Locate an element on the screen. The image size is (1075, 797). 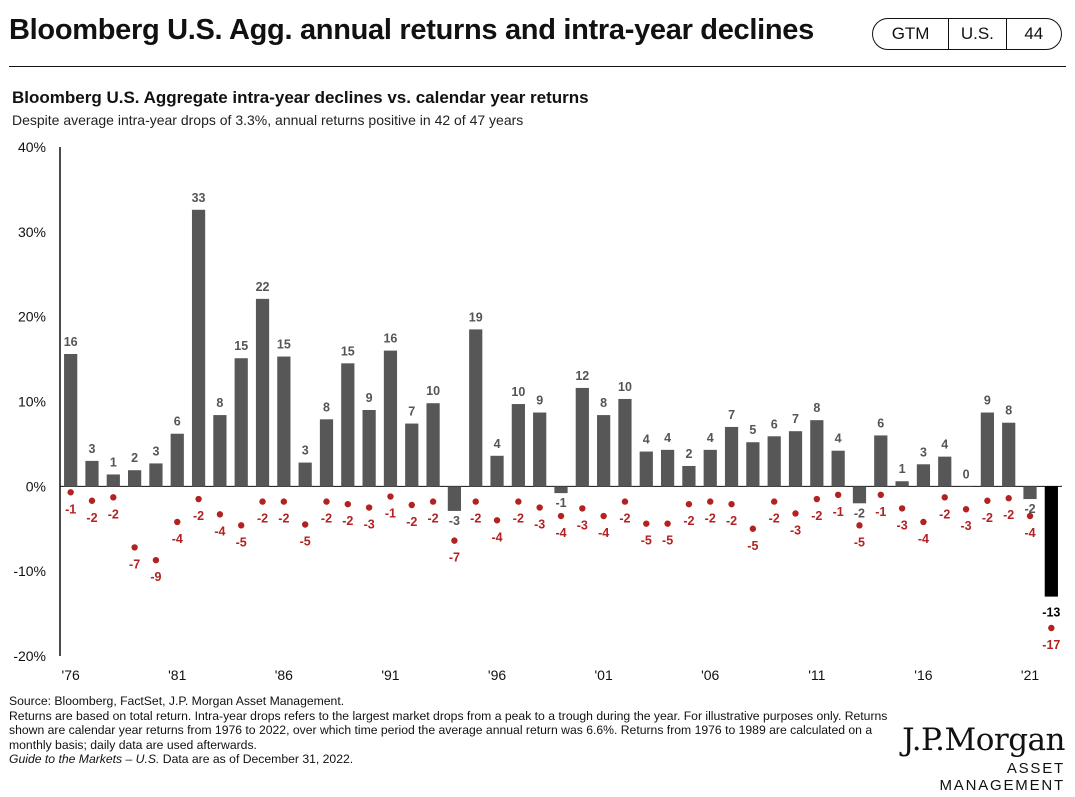
x-tick-label: '81 is located at coordinates (177, 675).